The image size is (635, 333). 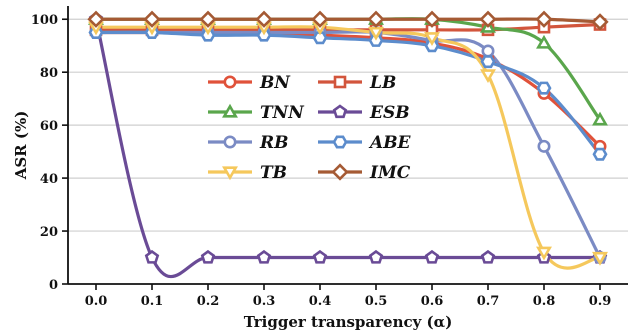 What do you see at coordinates (53, 285) in the screenshot?
I see `y-tick-label-0: 0` at bounding box center [53, 285].